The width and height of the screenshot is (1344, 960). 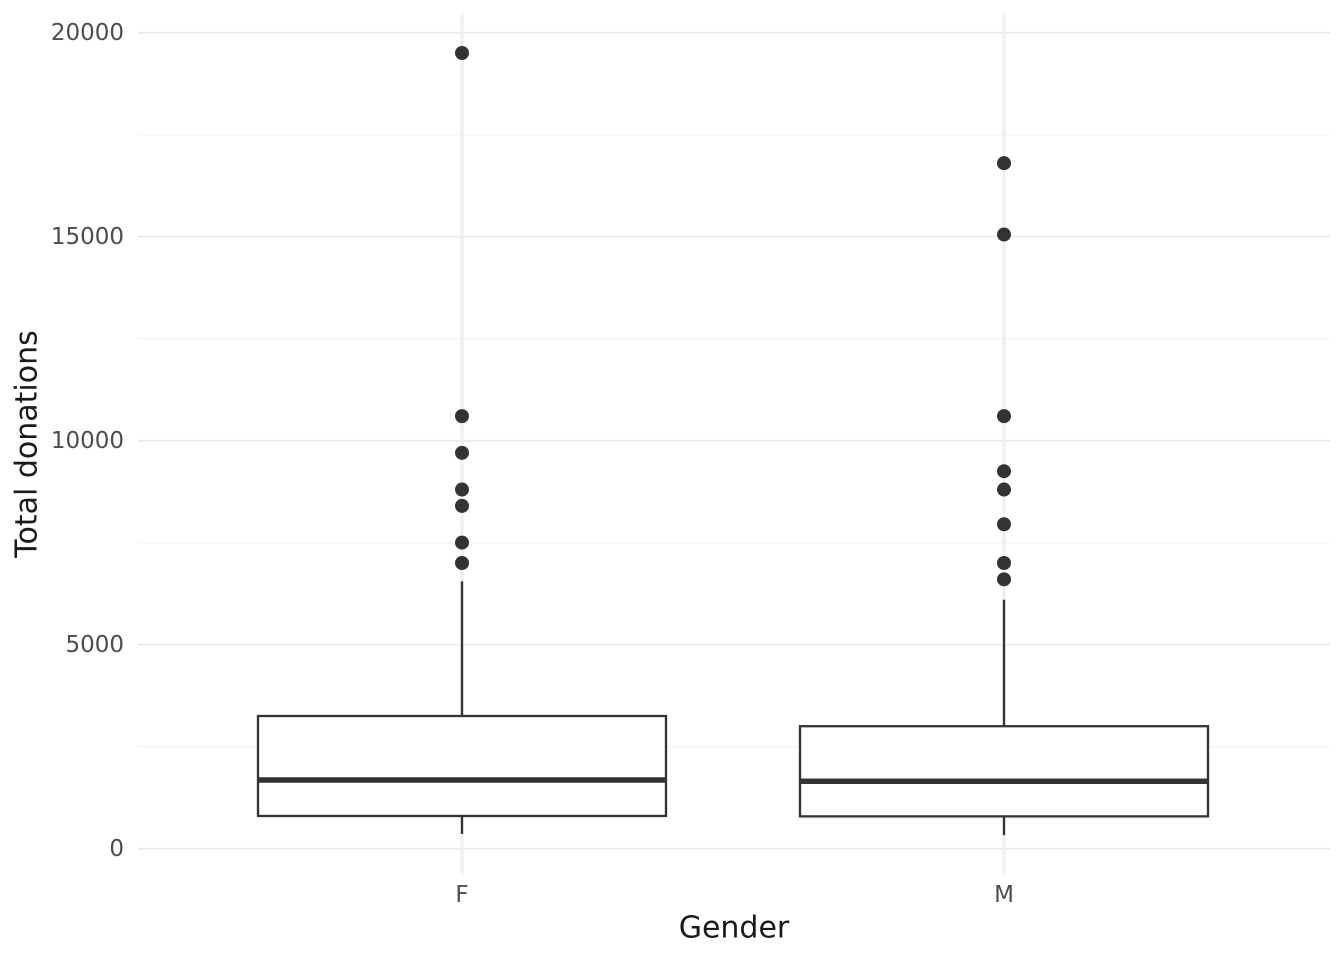 I want to click on y-tick-label: 15000, so click(x=87, y=236).